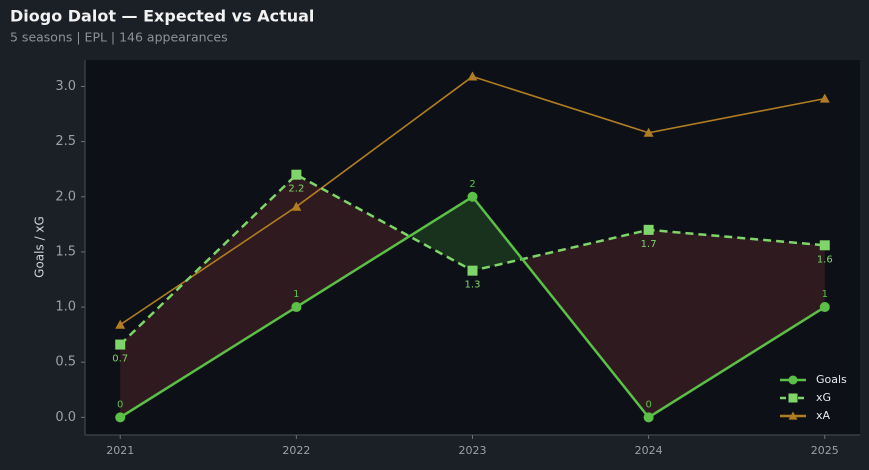 Image resolution: width=869 pixels, height=470 pixels. I want to click on y-tick-label: 0.5, so click(65, 362).